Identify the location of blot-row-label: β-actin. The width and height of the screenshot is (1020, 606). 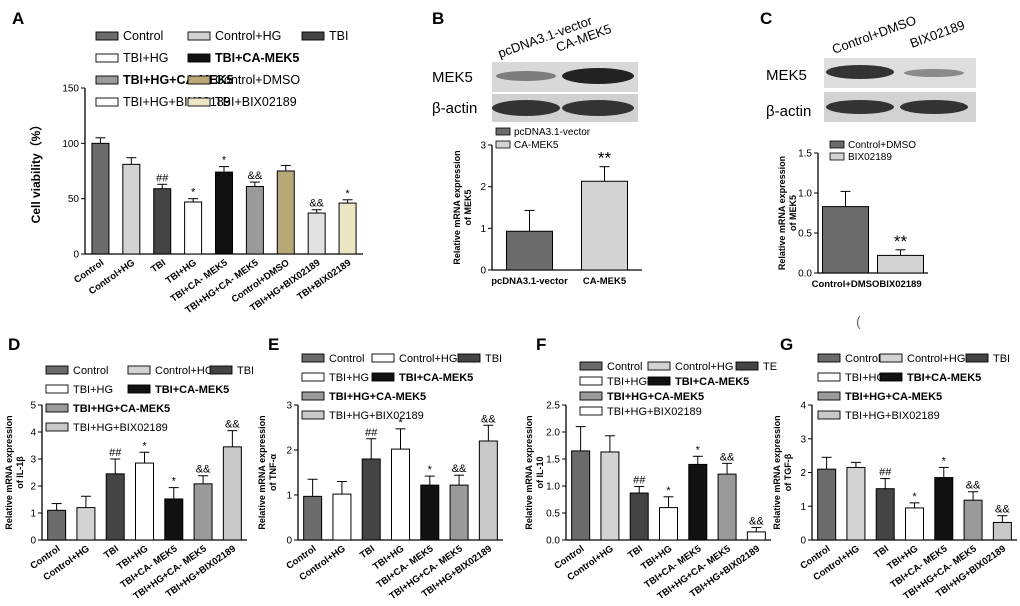
(788, 111).